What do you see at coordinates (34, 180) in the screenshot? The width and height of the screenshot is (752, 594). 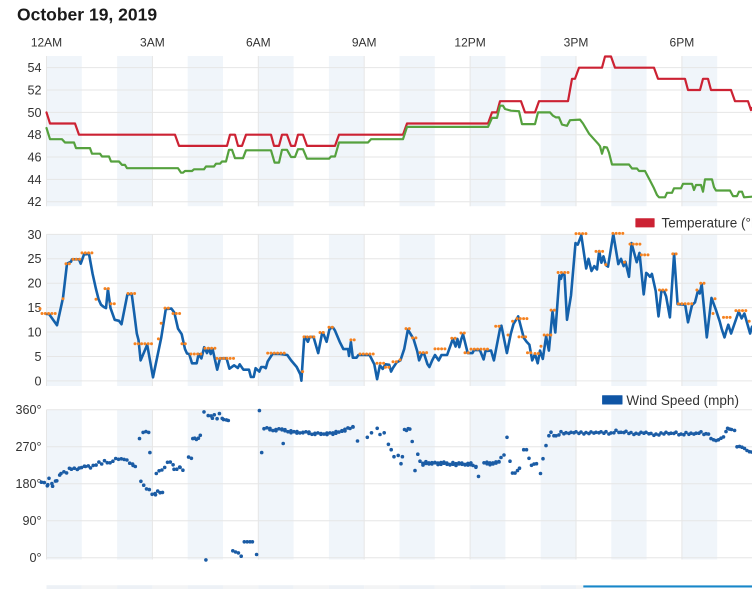 I see `svg-text: 44` at bounding box center [34, 180].